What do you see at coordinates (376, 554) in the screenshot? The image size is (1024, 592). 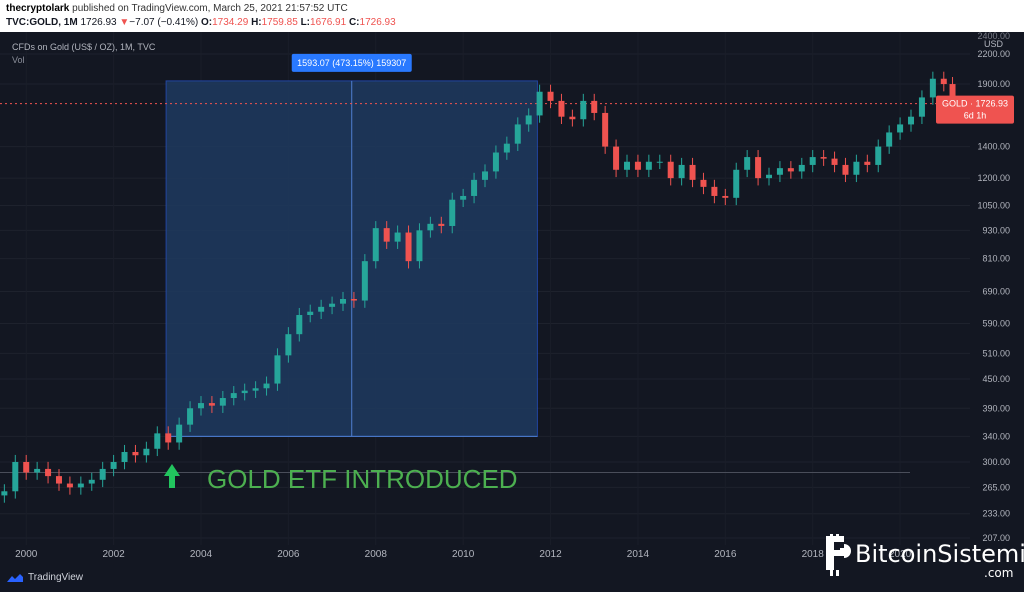 I see `time-tick-label: 2008` at bounding box center [376, 554].